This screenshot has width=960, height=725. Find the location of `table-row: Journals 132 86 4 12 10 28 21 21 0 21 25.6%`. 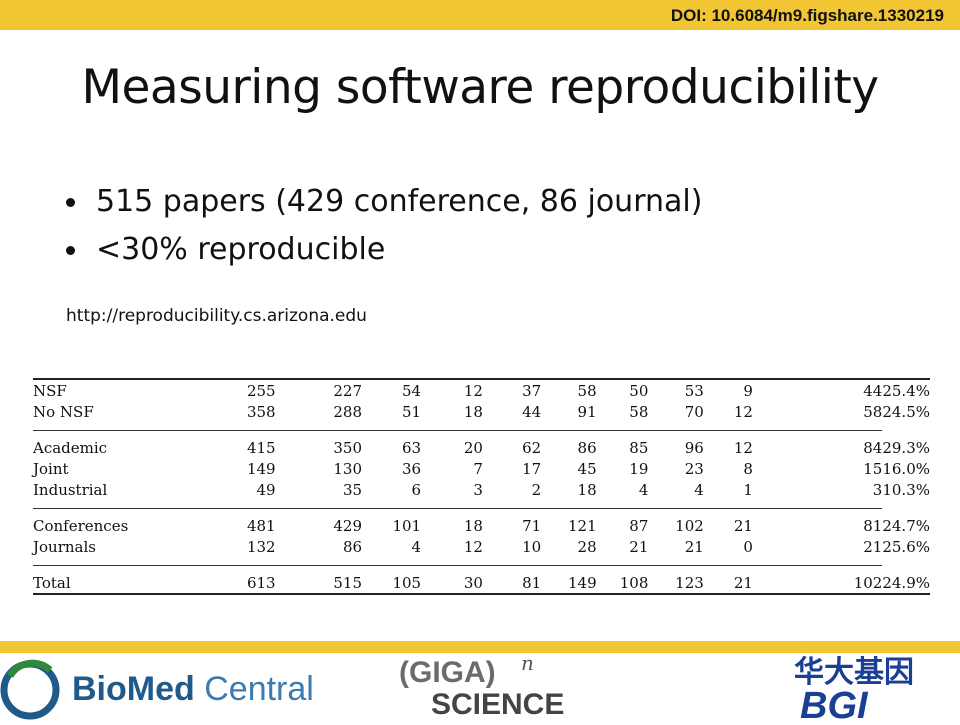

table-row: Journals 132 86 4 12 10 28 21 21 0 21 25.6% is located at coordinates (481, 546).